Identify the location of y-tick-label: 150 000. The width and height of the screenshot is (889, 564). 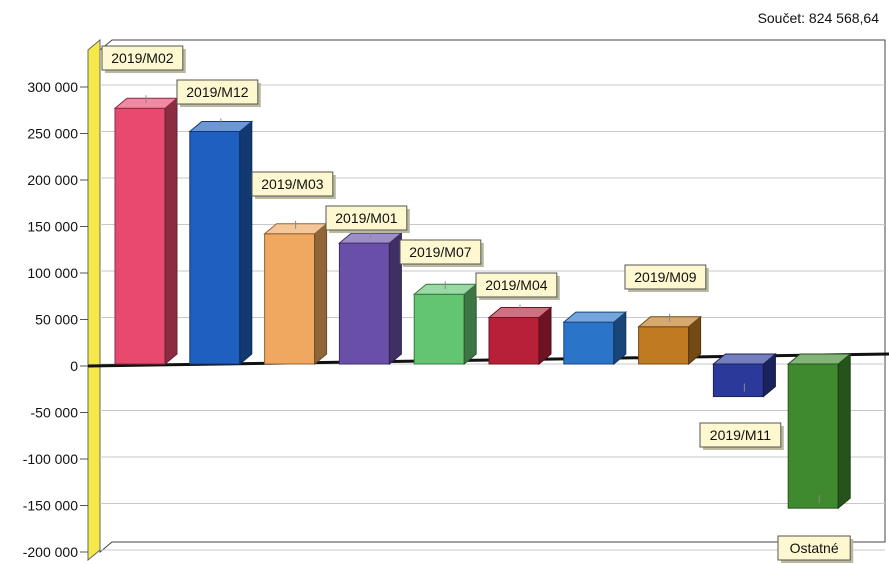
(52, 227).